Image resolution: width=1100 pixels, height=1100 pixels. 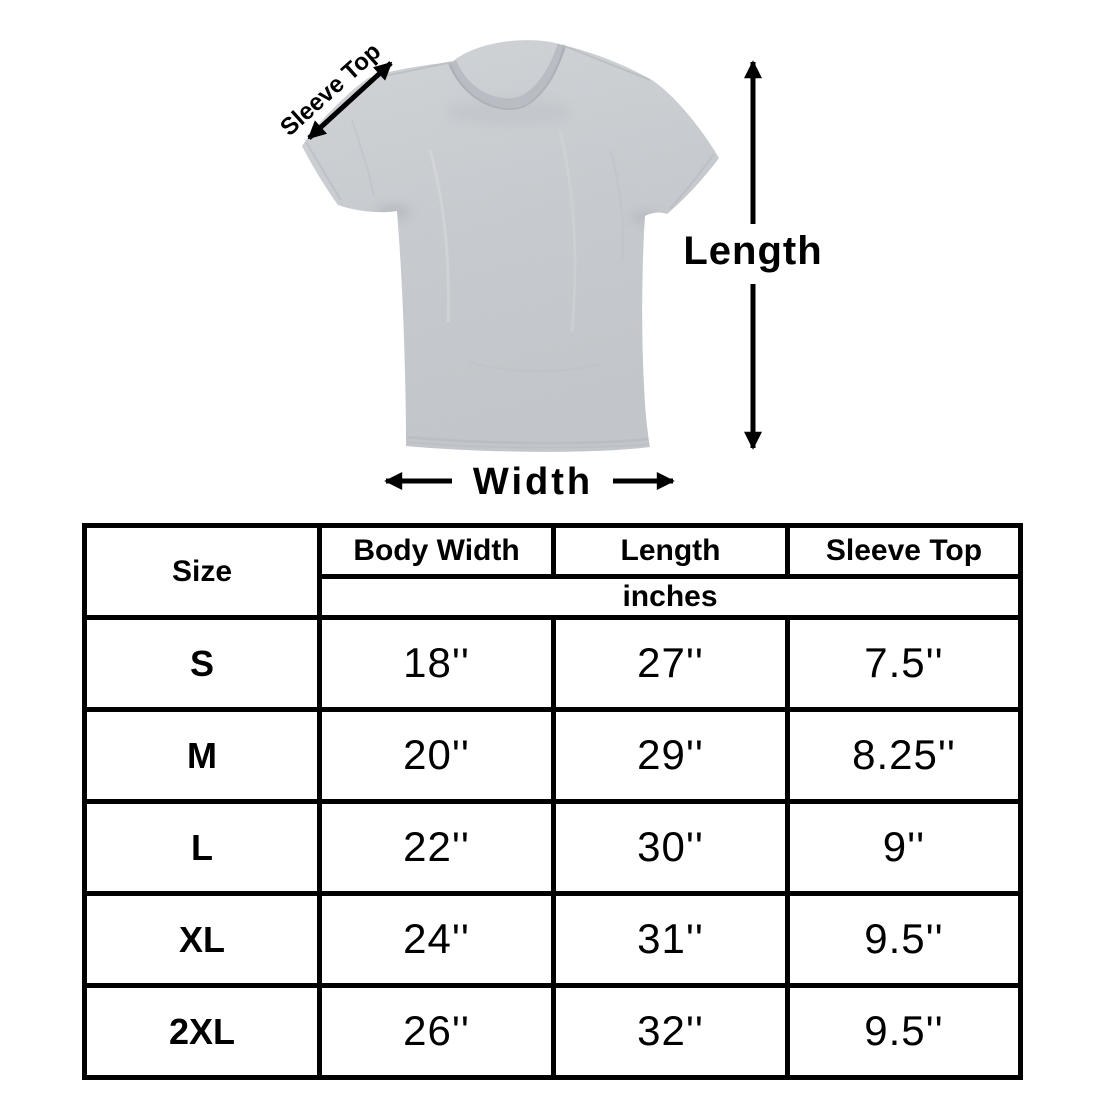 I want to click on length-cell: 32'', so click(x=670, y=1031).